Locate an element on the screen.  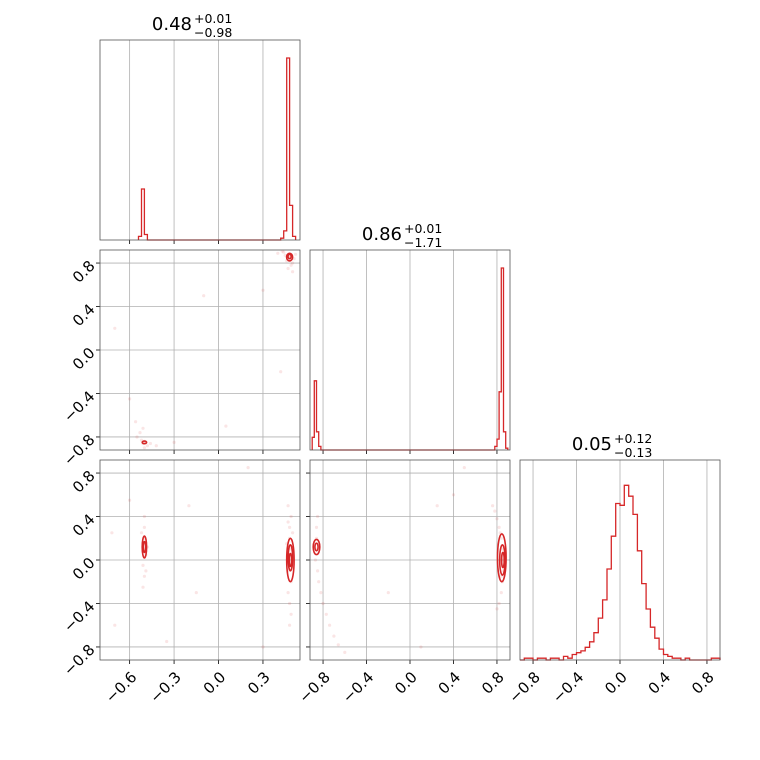
hist-p0-title: 0.48 +0.01−0.98 is located at coordinates (192, 25).